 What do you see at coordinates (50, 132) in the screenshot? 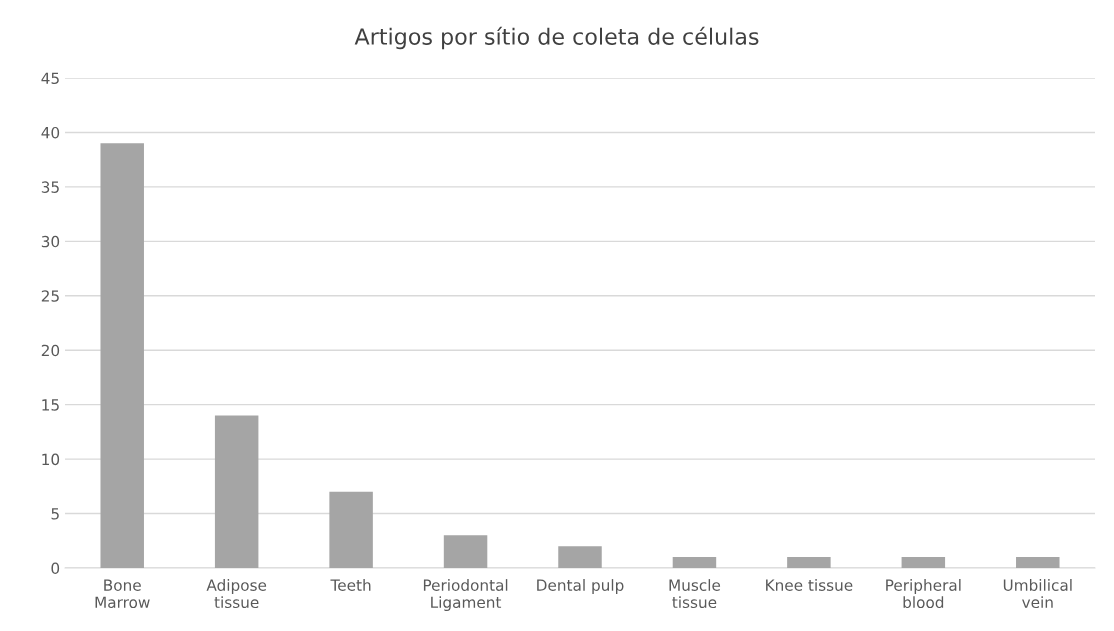
I see `y-tick-label: 40` at bounding box center [50, 132].